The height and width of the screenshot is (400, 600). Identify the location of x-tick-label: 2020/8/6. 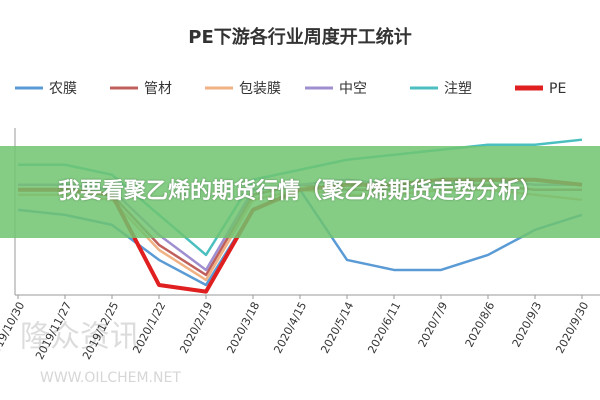
(480, 325).